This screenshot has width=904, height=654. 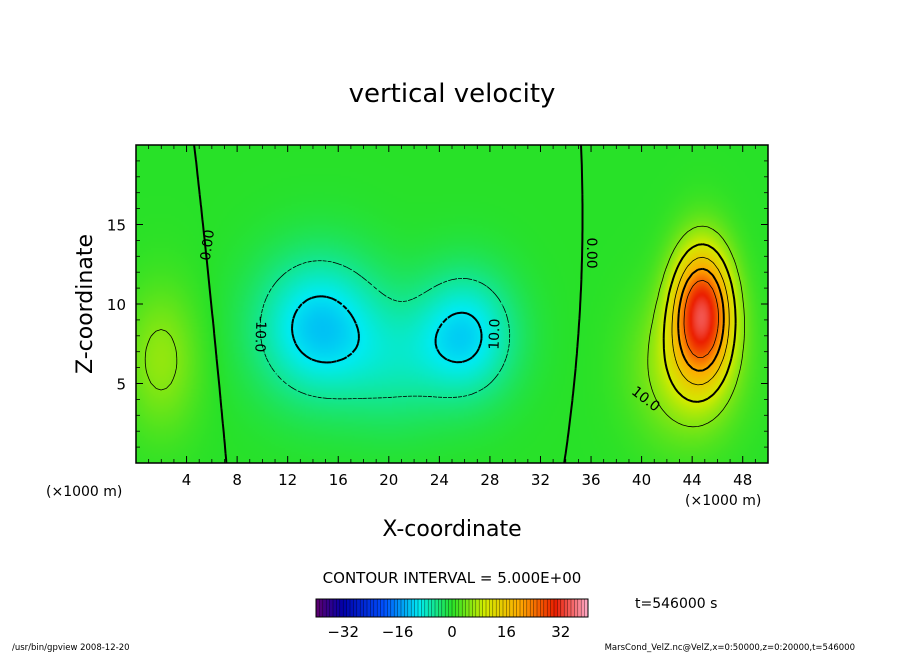 I want to click on x-unit-label-left: (×1000 m), so click(x=84, y=492).